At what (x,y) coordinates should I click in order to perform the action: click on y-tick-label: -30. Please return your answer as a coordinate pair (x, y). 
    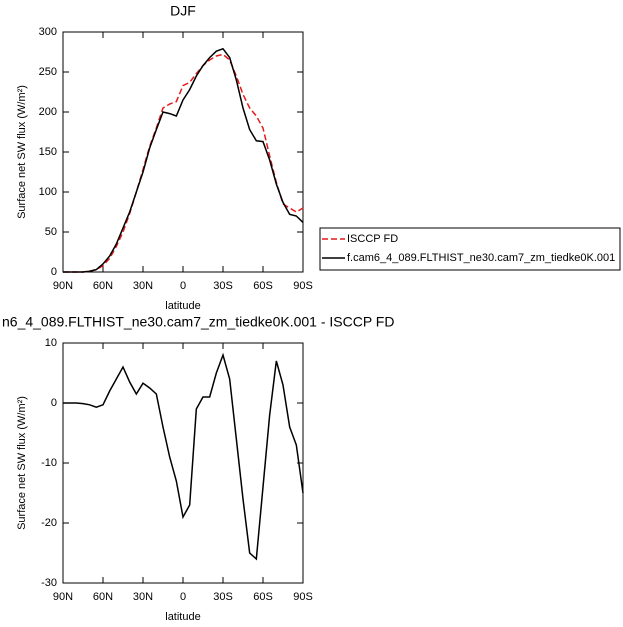
    Looking at the image, I should click on (49, 583).